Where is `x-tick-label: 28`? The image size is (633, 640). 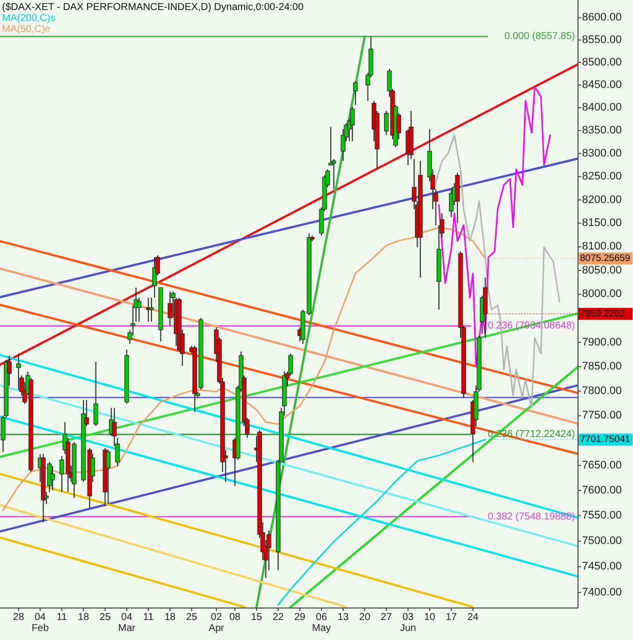
x-tick-label: 28 is located at coordinates (18, 617).